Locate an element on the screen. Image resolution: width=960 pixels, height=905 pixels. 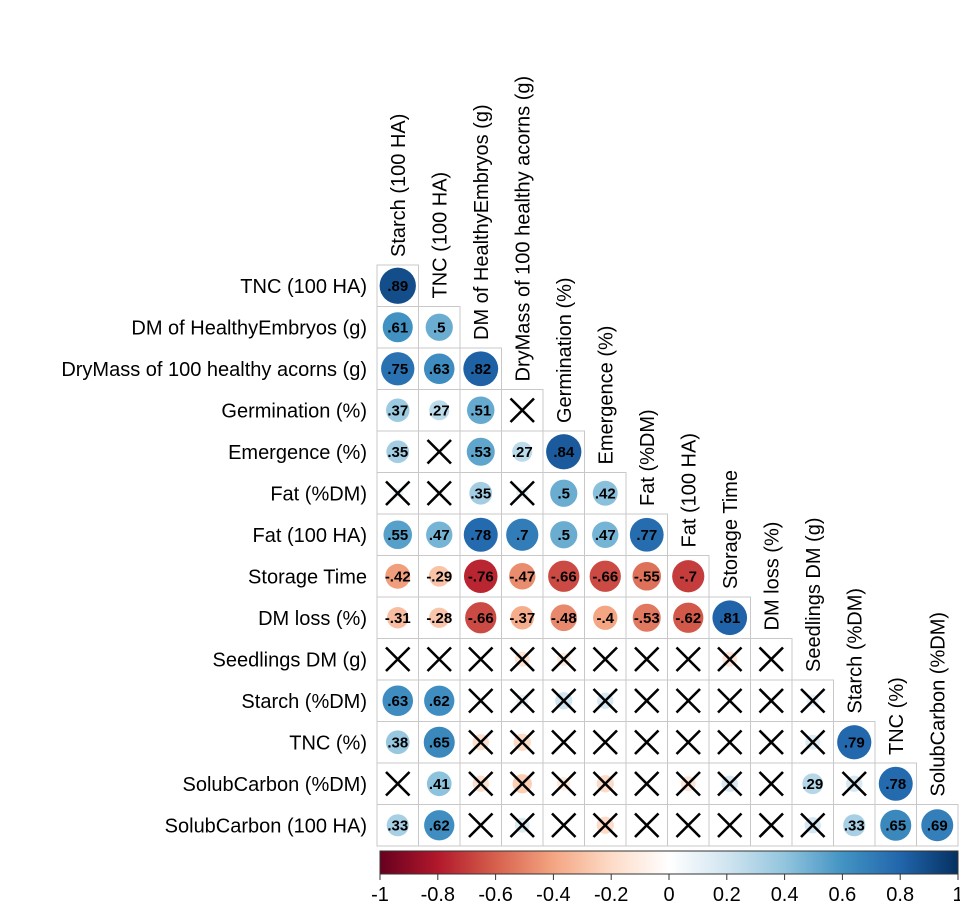
correlation-value-label: .65 is located at coordinates (895, 825).